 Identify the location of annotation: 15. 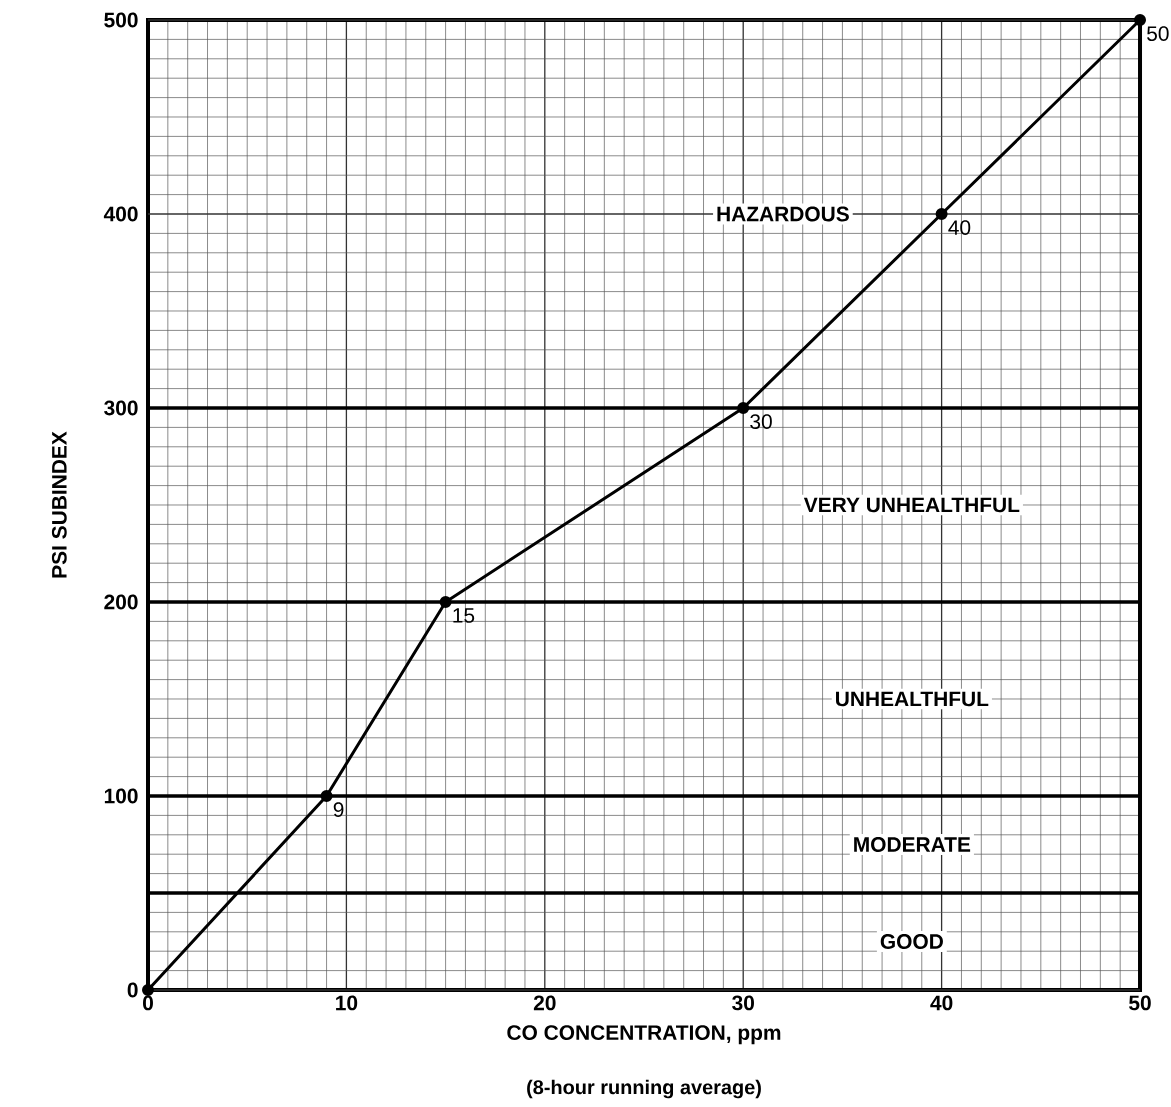
(464, 615).